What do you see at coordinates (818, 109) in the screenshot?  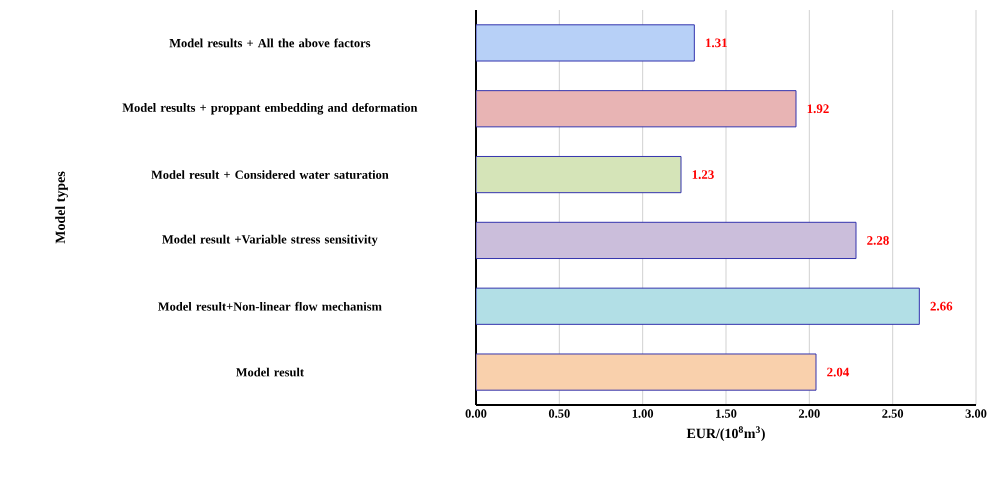 I see `data-label: 1.92` at bounding box center [818, 109].